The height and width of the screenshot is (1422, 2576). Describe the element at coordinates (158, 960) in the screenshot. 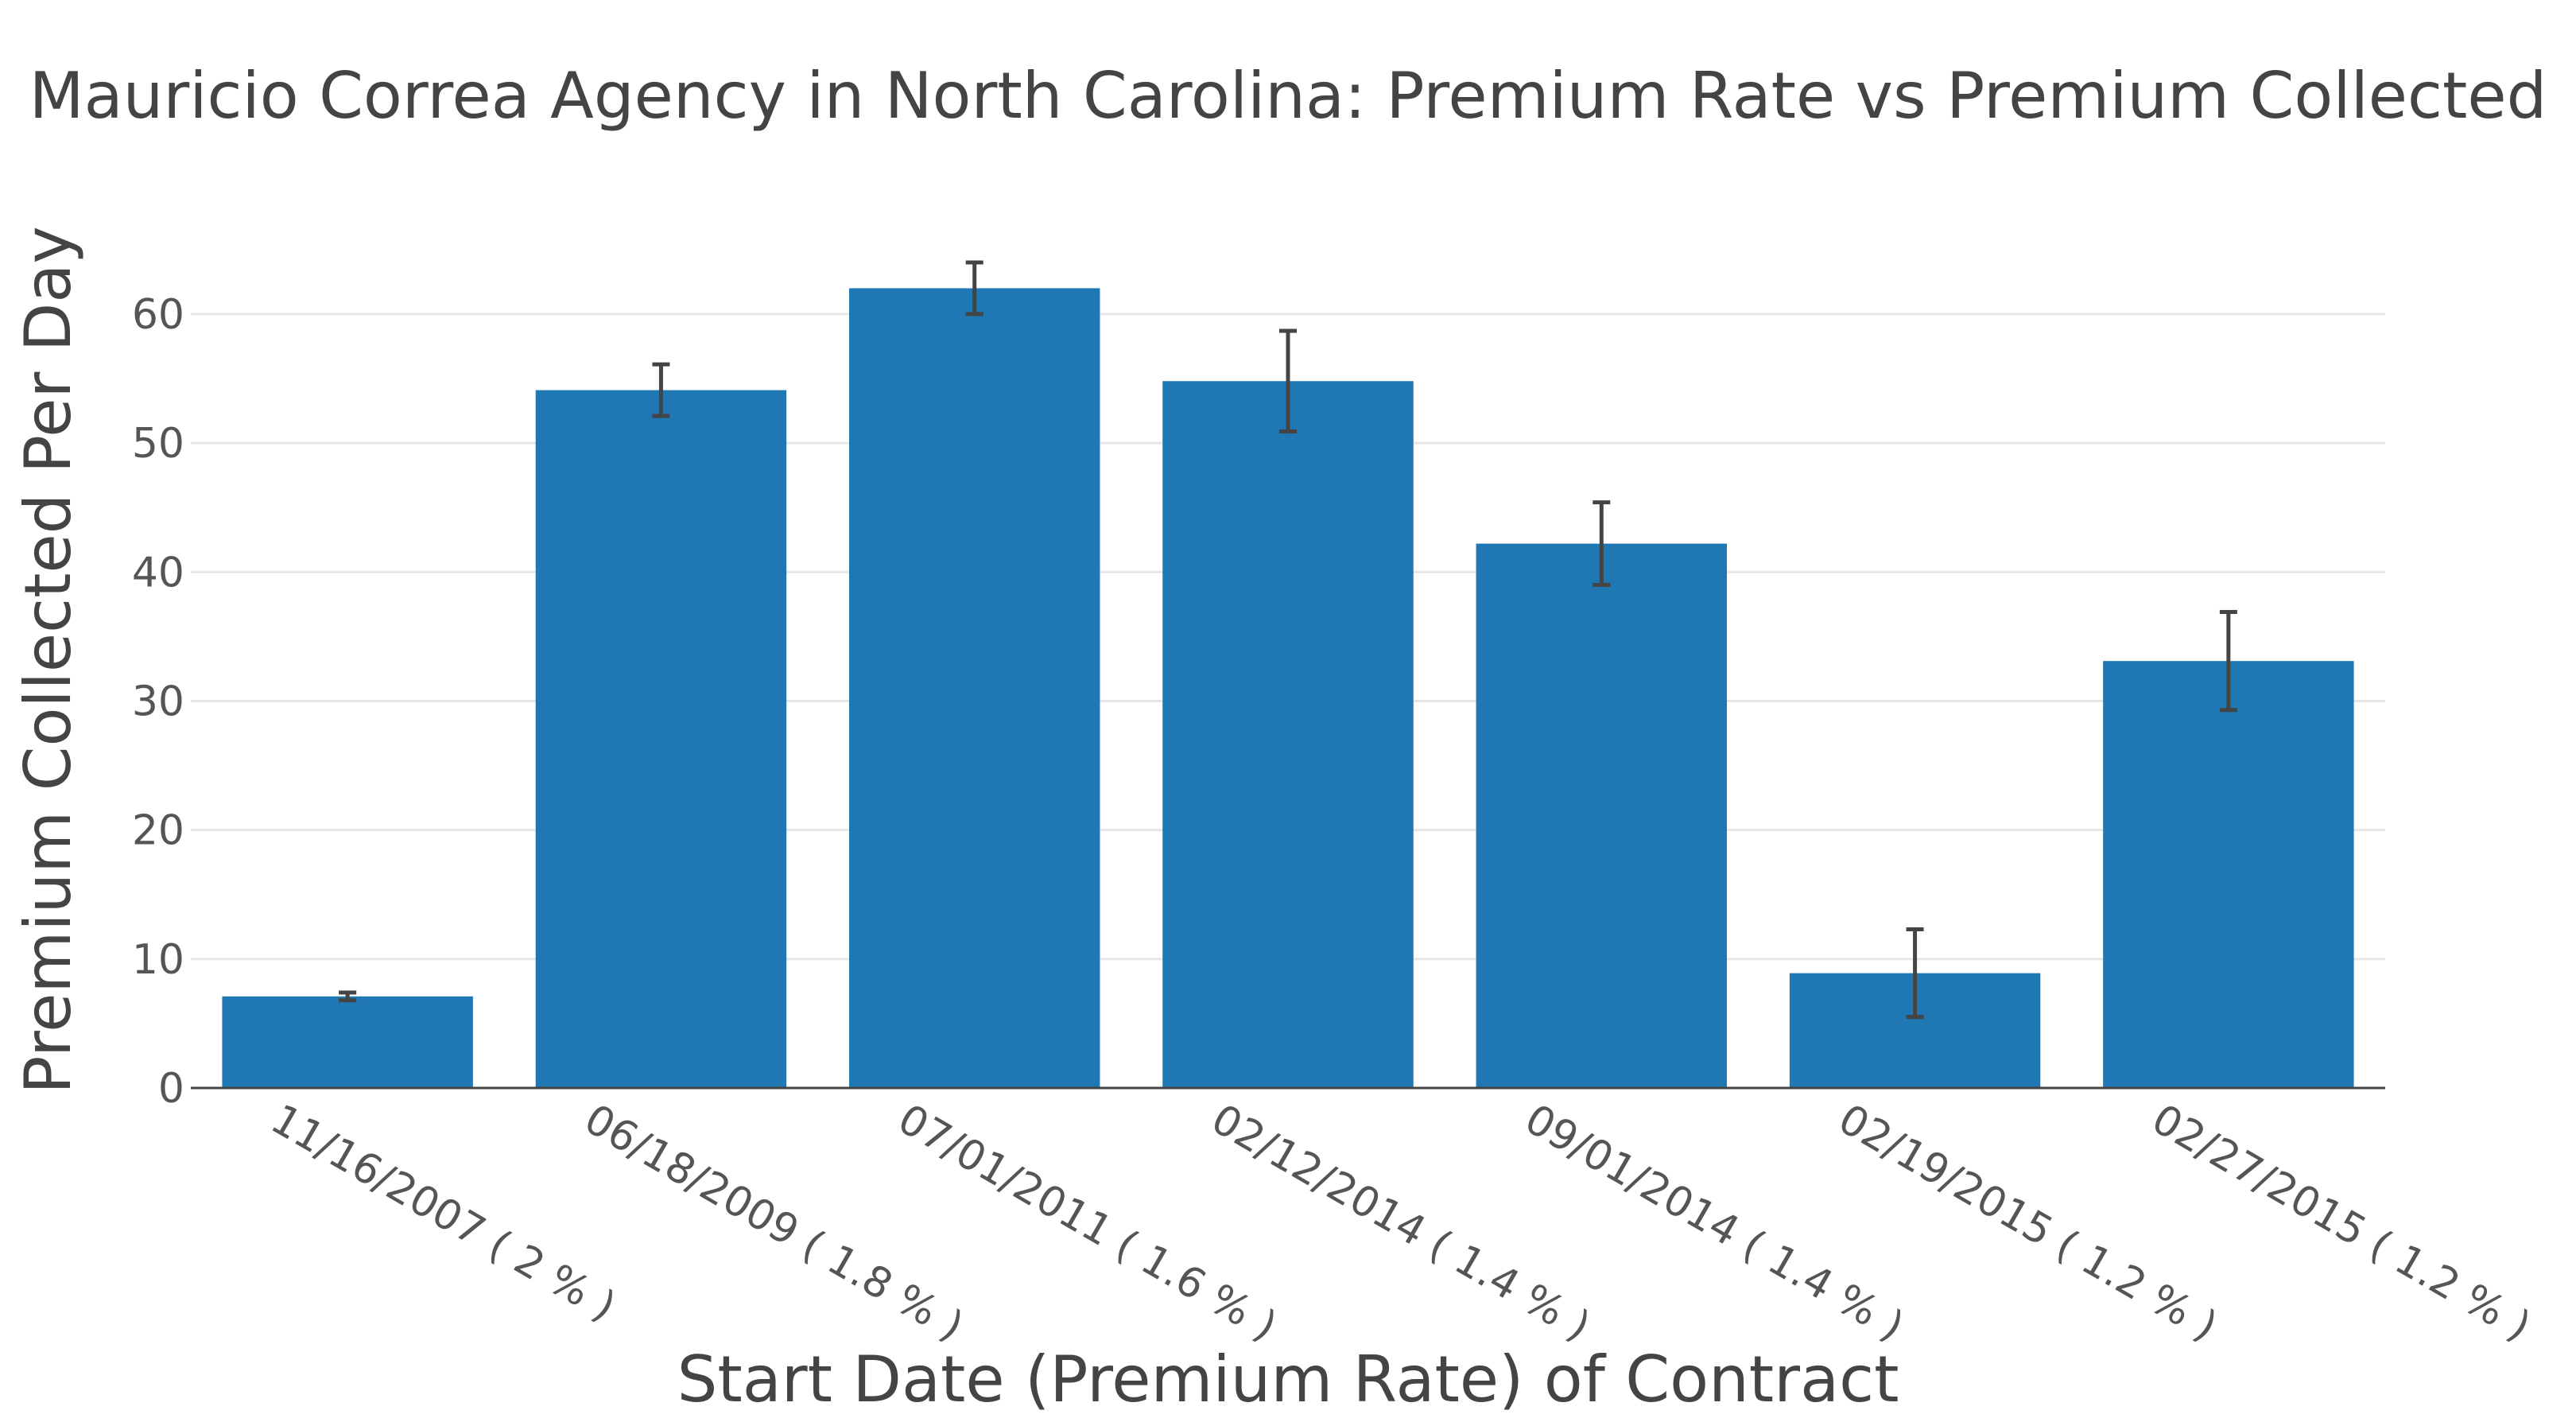

I see `y-tick-label: 10` at that location.